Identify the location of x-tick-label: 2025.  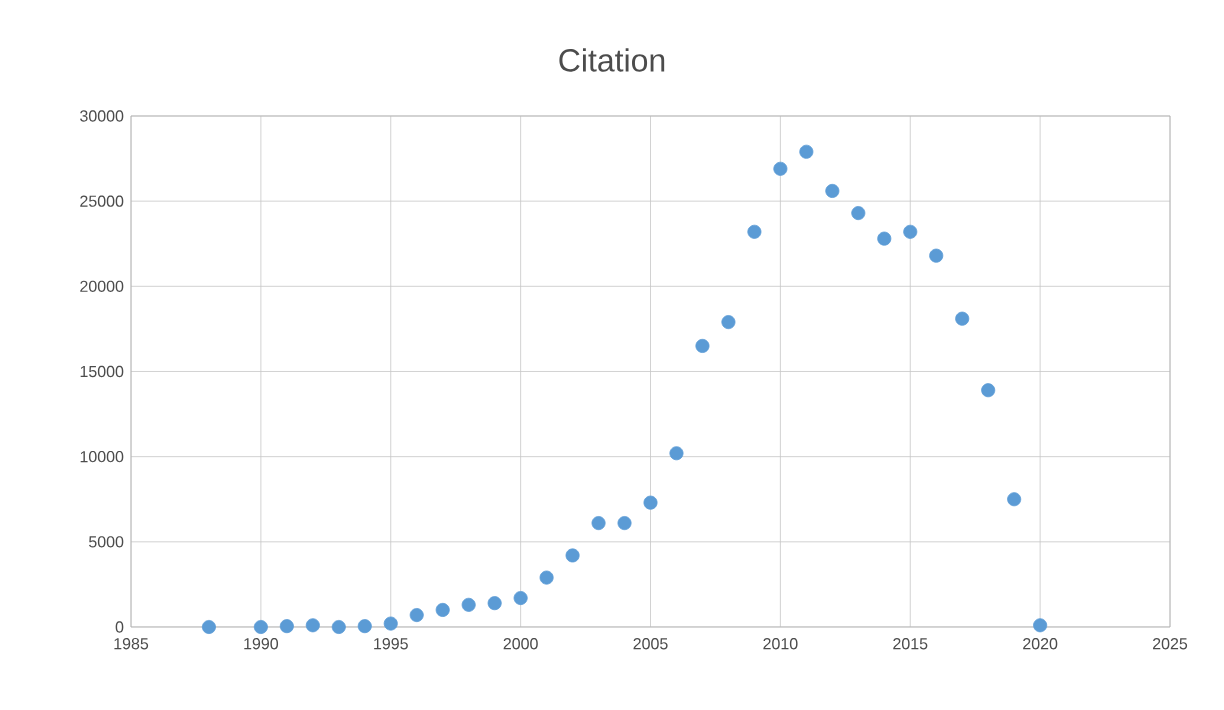
(1170, 644).